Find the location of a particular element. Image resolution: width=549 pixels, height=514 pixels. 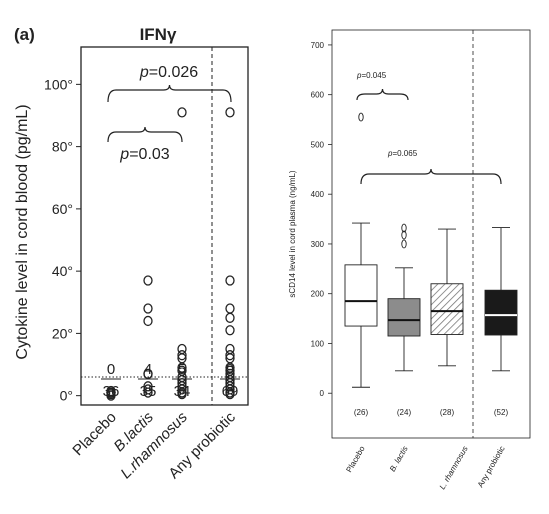

chart-title: IFNγ is located at coordinates (158, 34).